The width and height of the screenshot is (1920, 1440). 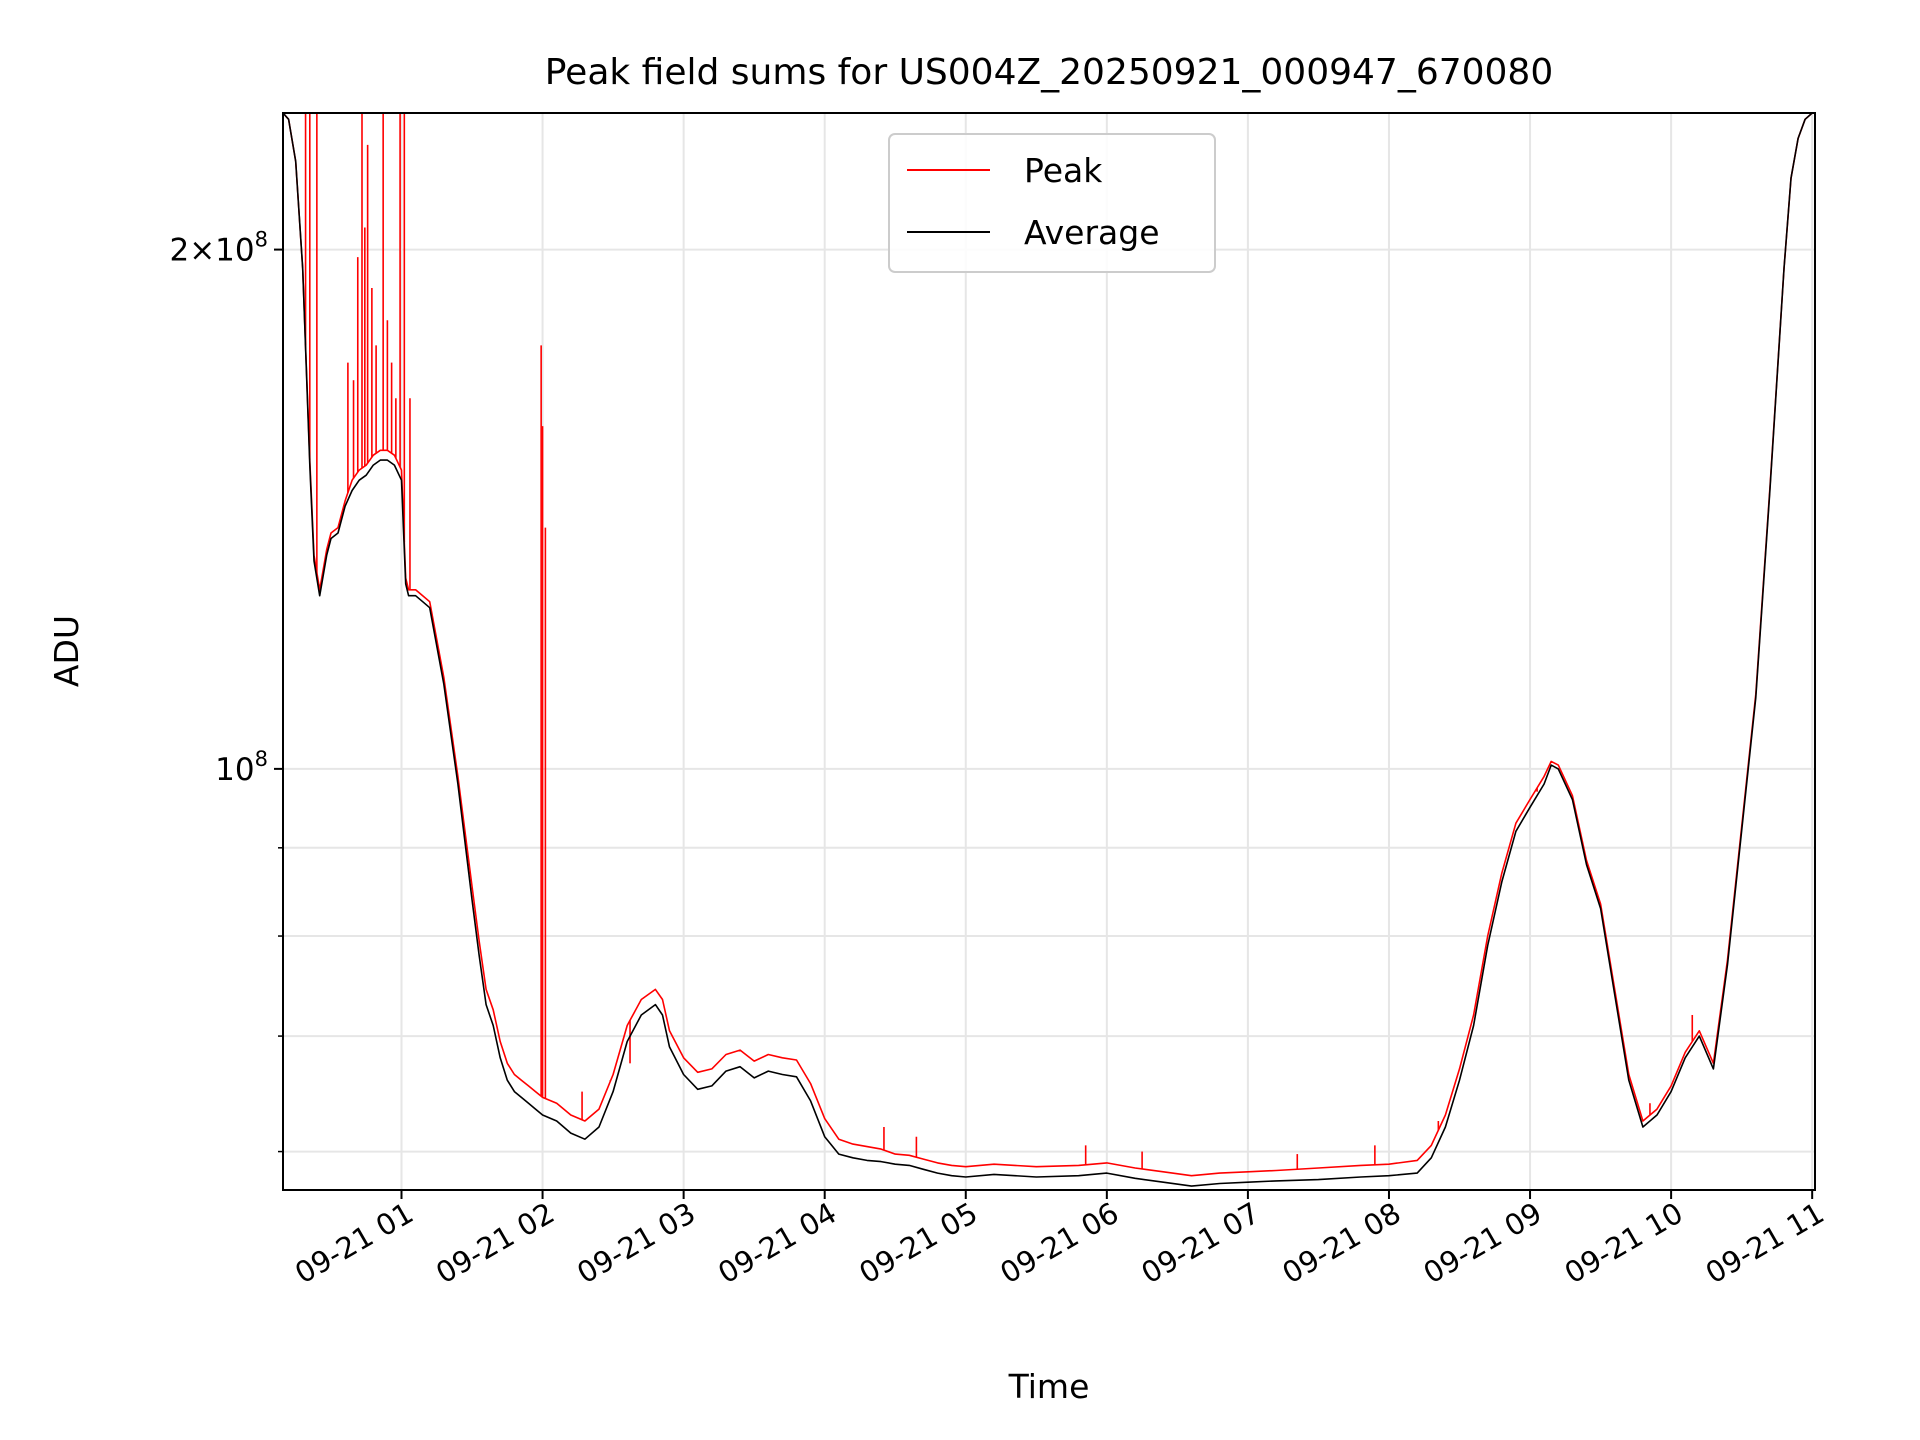 I want to click on legend-label-average: Average, so click(x=1092, y=232).